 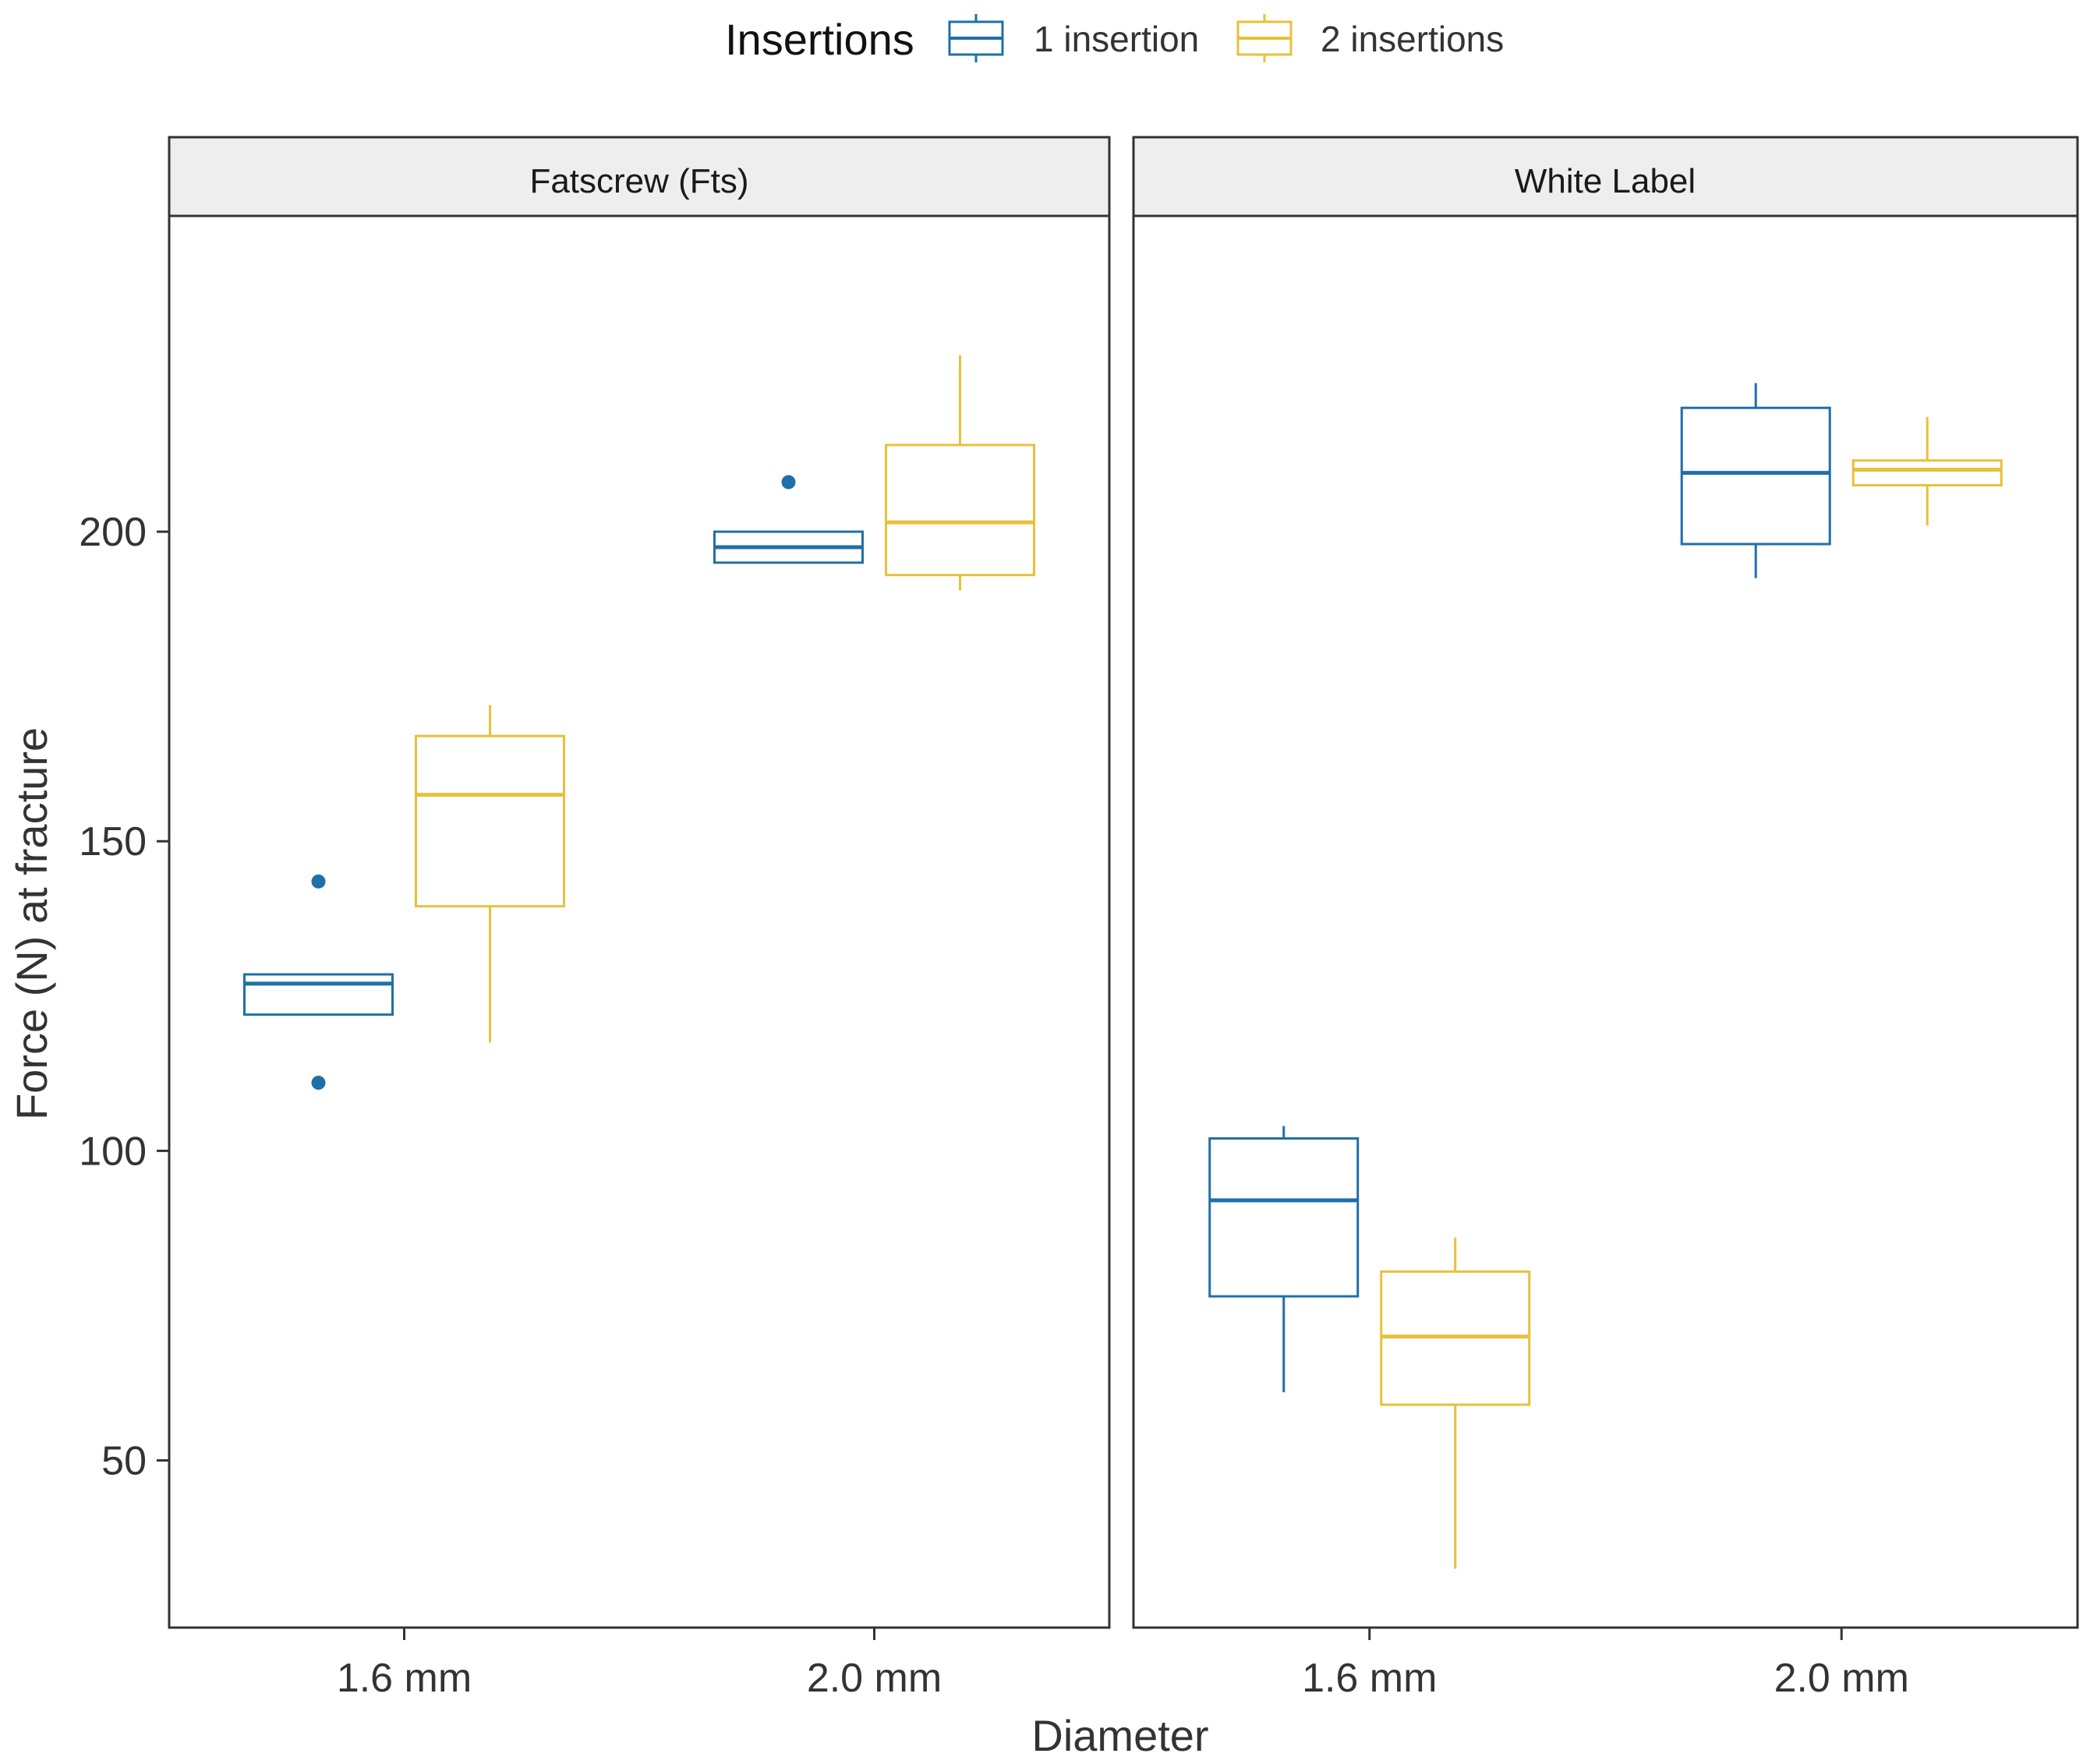 I want to click on x-ticks-white-label: 1.6 mm 2.0 mm, so click(x=1605, y=1665).